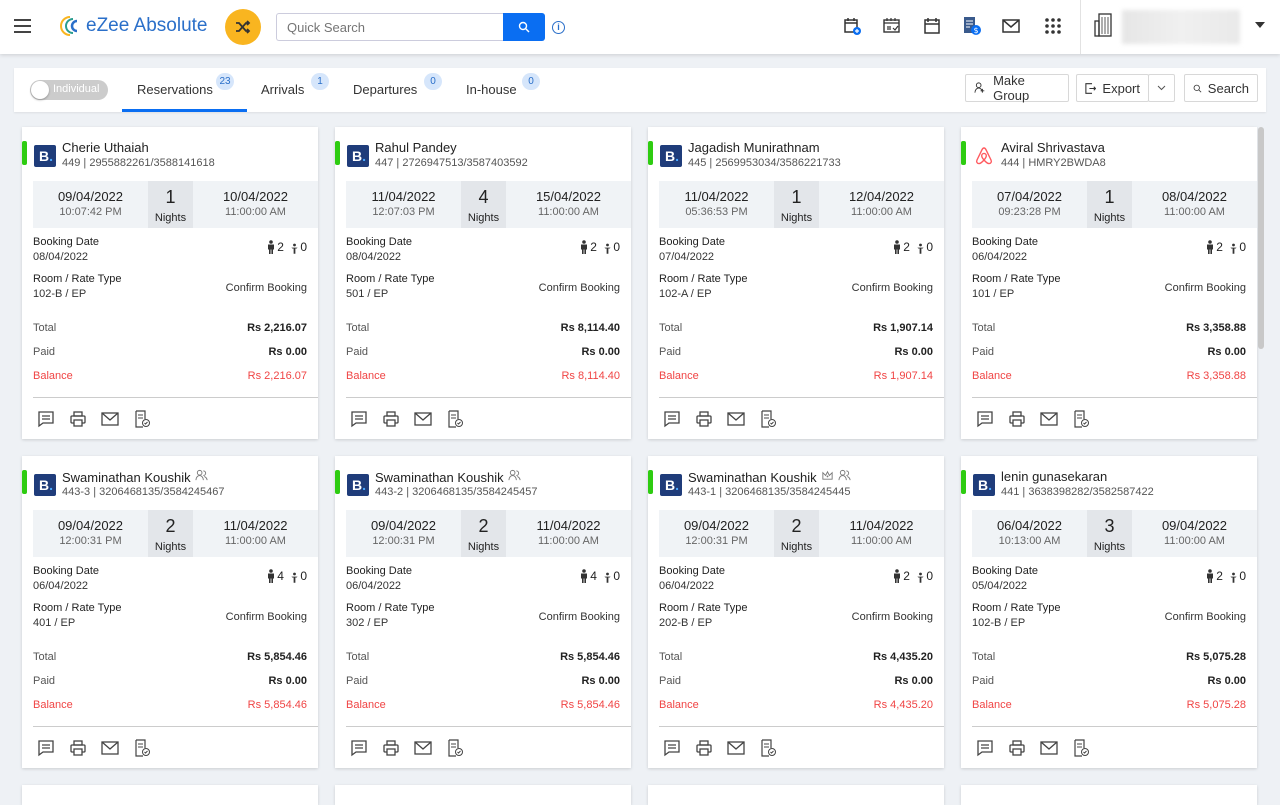 The width and height of the screenshot is (1280, 805). I want to click on apps-grid-icon, so click(1053, 26).